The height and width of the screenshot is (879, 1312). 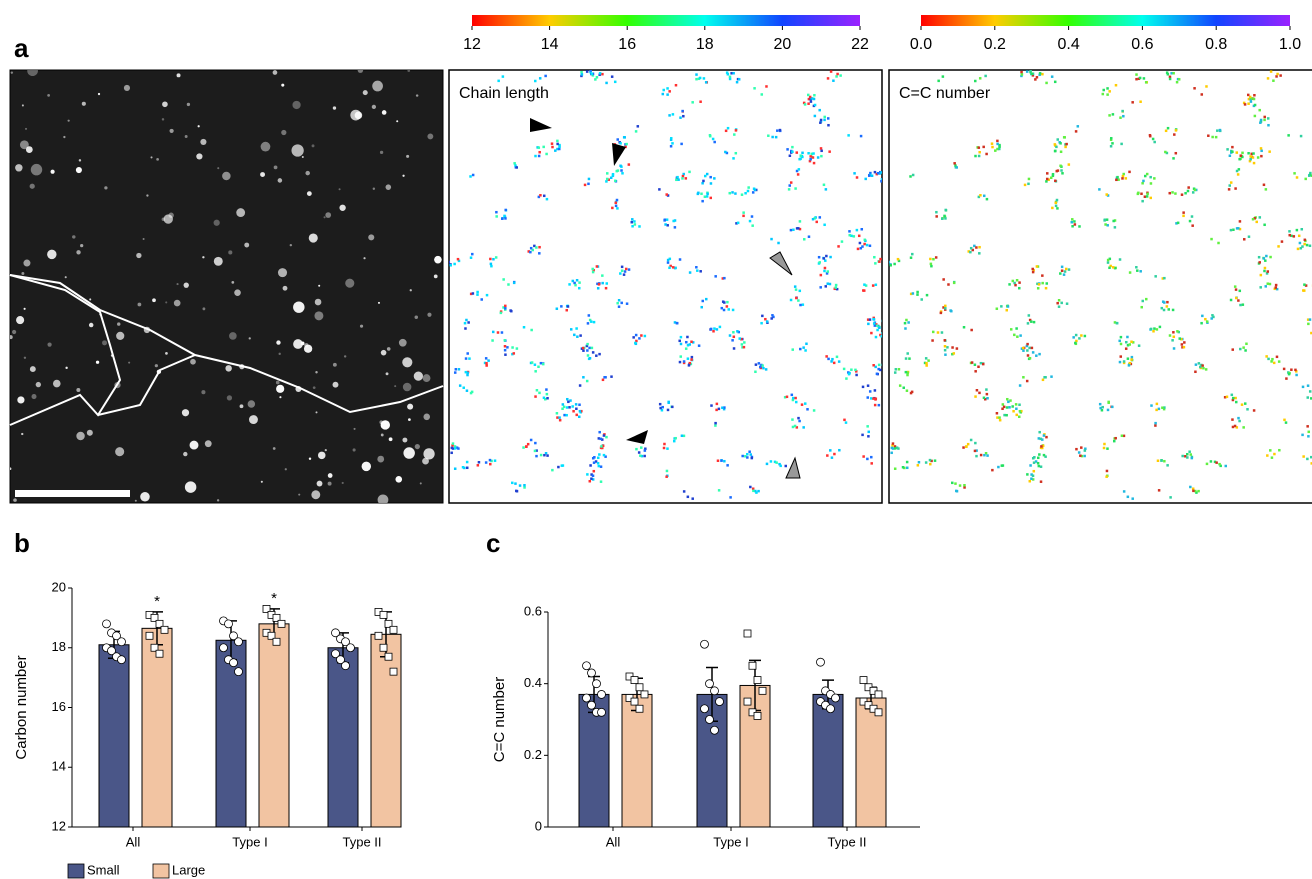 What do you see at coordinates (783, 44) in the screenshot?
I see `colorbar-tick-label: 20` at bounding box center [783, 44].